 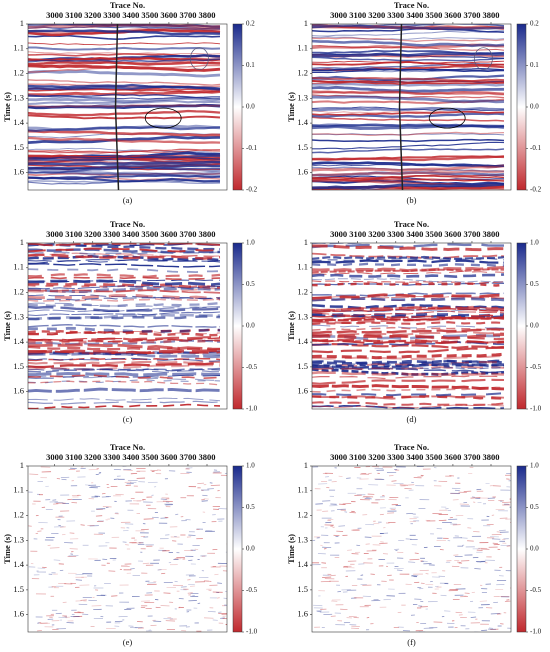 I want to click on panel-caption: (c), so click(x=128, y=419).